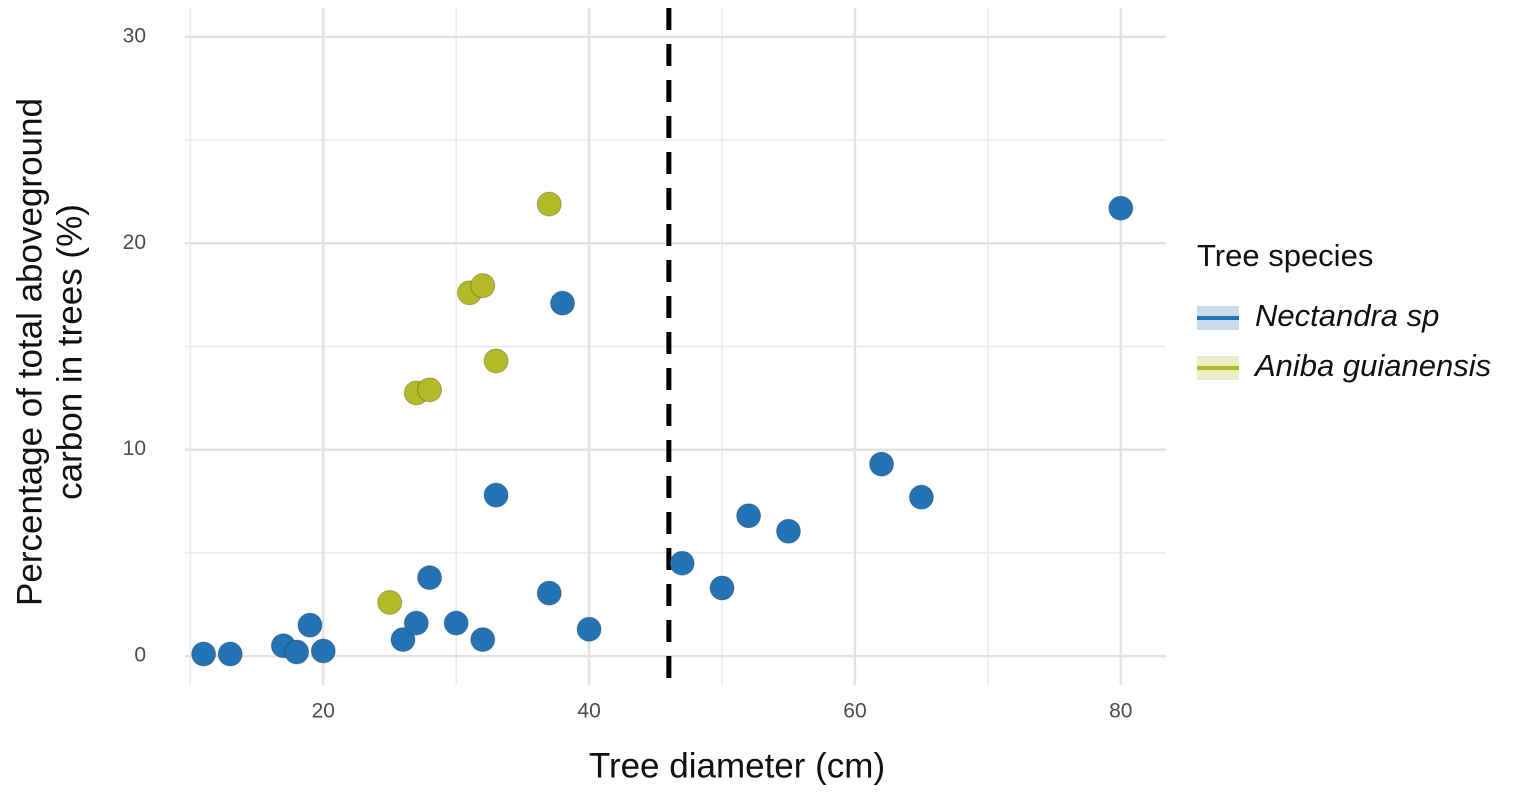  Describe the element at coordinates (1347, 315) in the screenshot. I see `legend-label: Nectandra sp` at that location.